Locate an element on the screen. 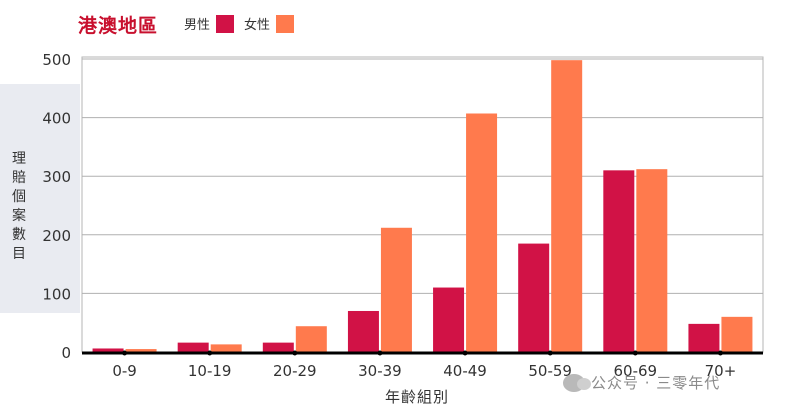 The image size is (797, 417). x-tick-label: 60-69 is located at coordinates (636, 371).